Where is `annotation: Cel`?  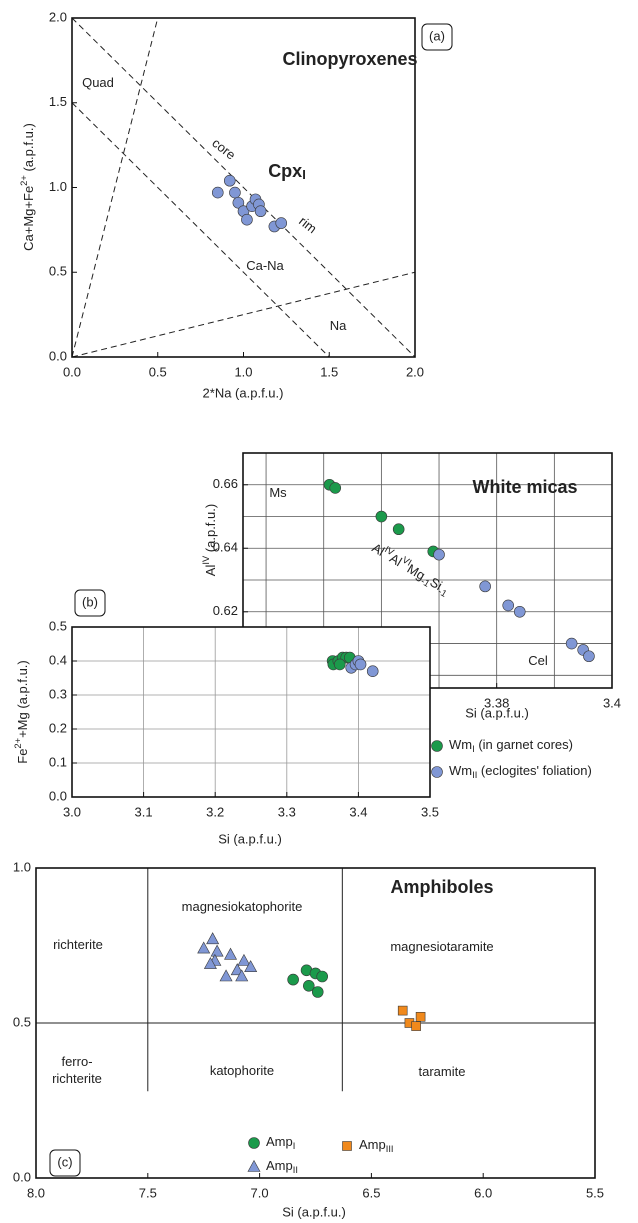
annotation: Cel is located at coordinates (538, 660).